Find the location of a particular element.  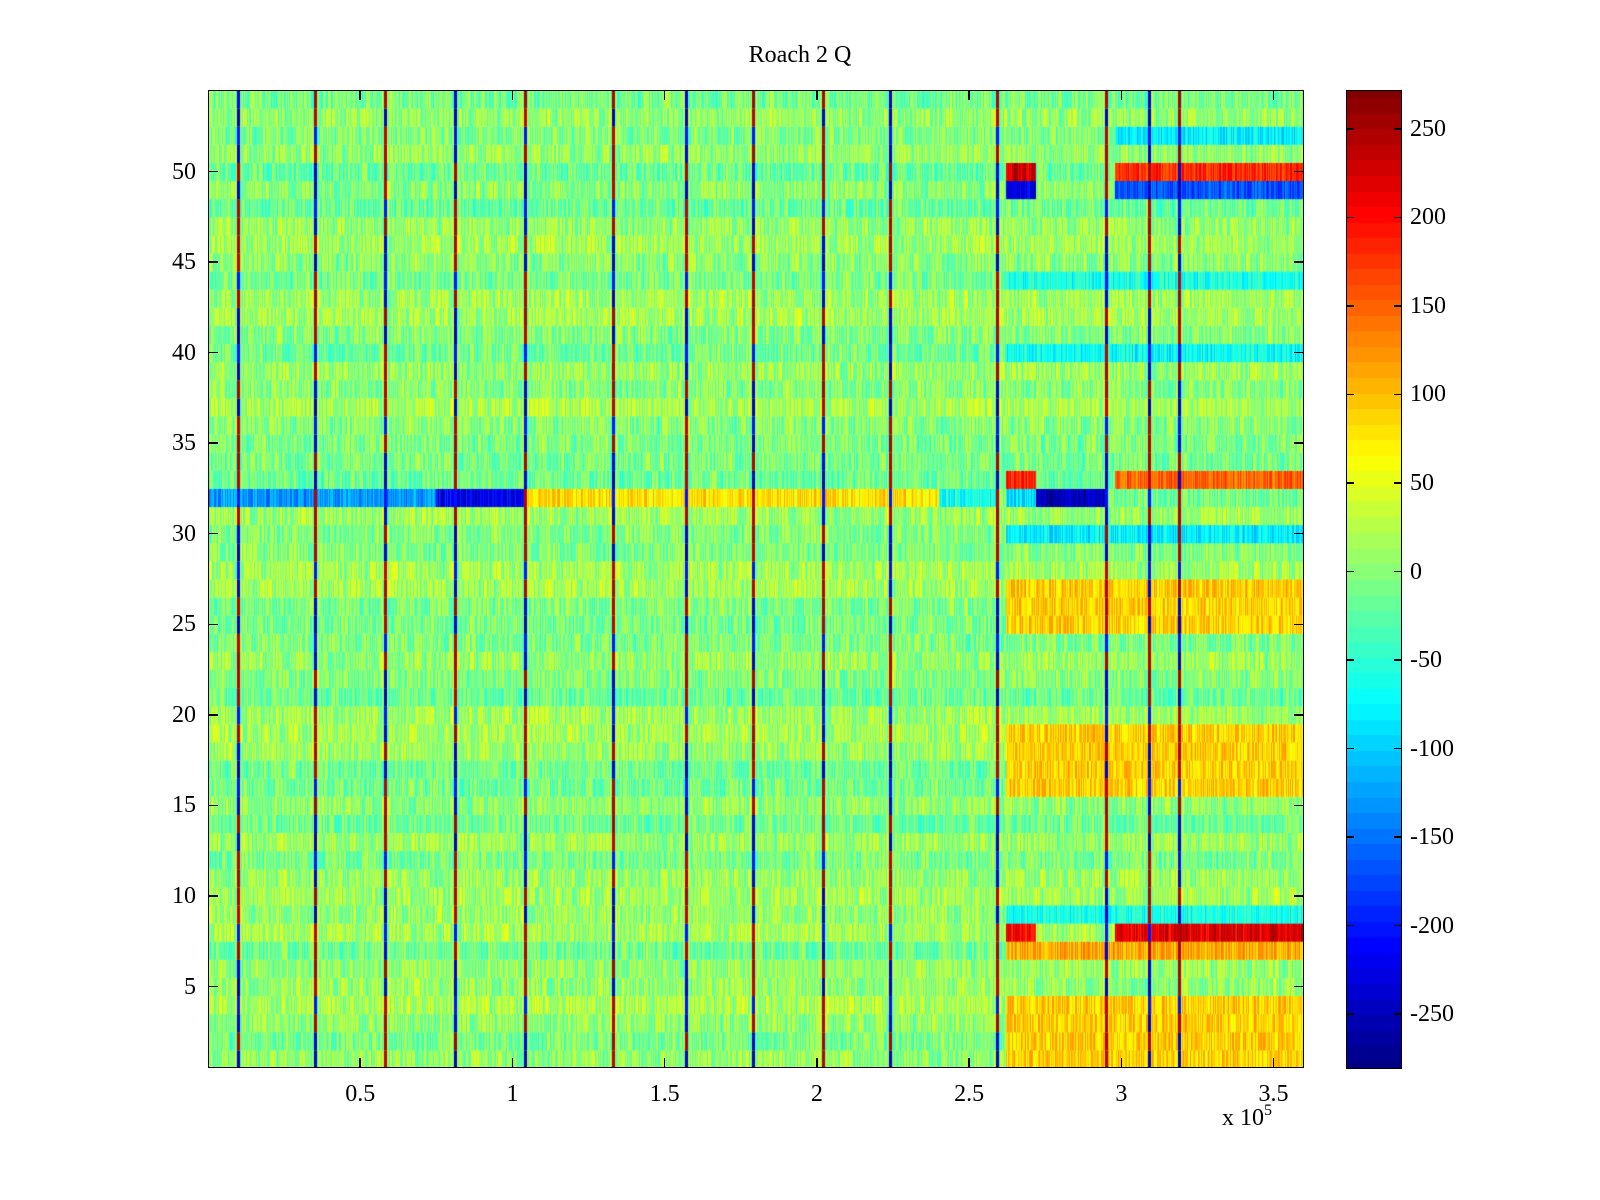

colorbar-tick-label: 150 is located at coordinates (1428, 305).